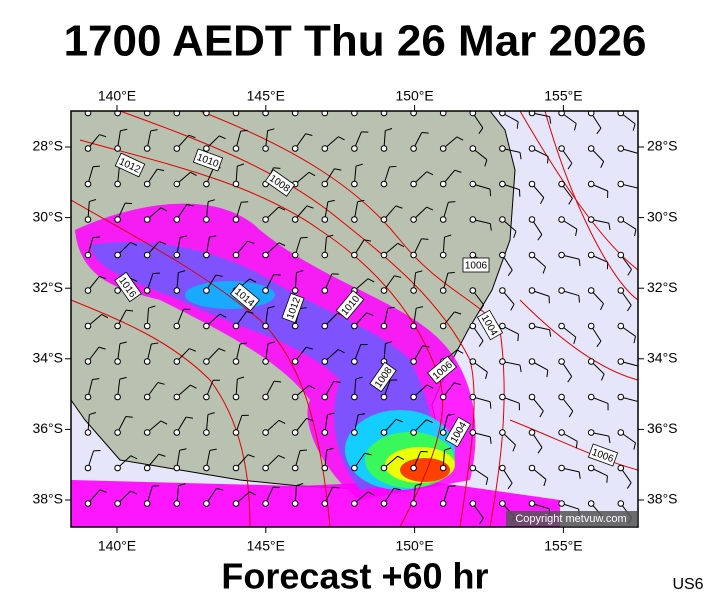 The image size is (711, 605). What do you see at coordinates (266, 546) in the screenshot?
I see `lon-label: 145°E` at bounding box center [266, 546].